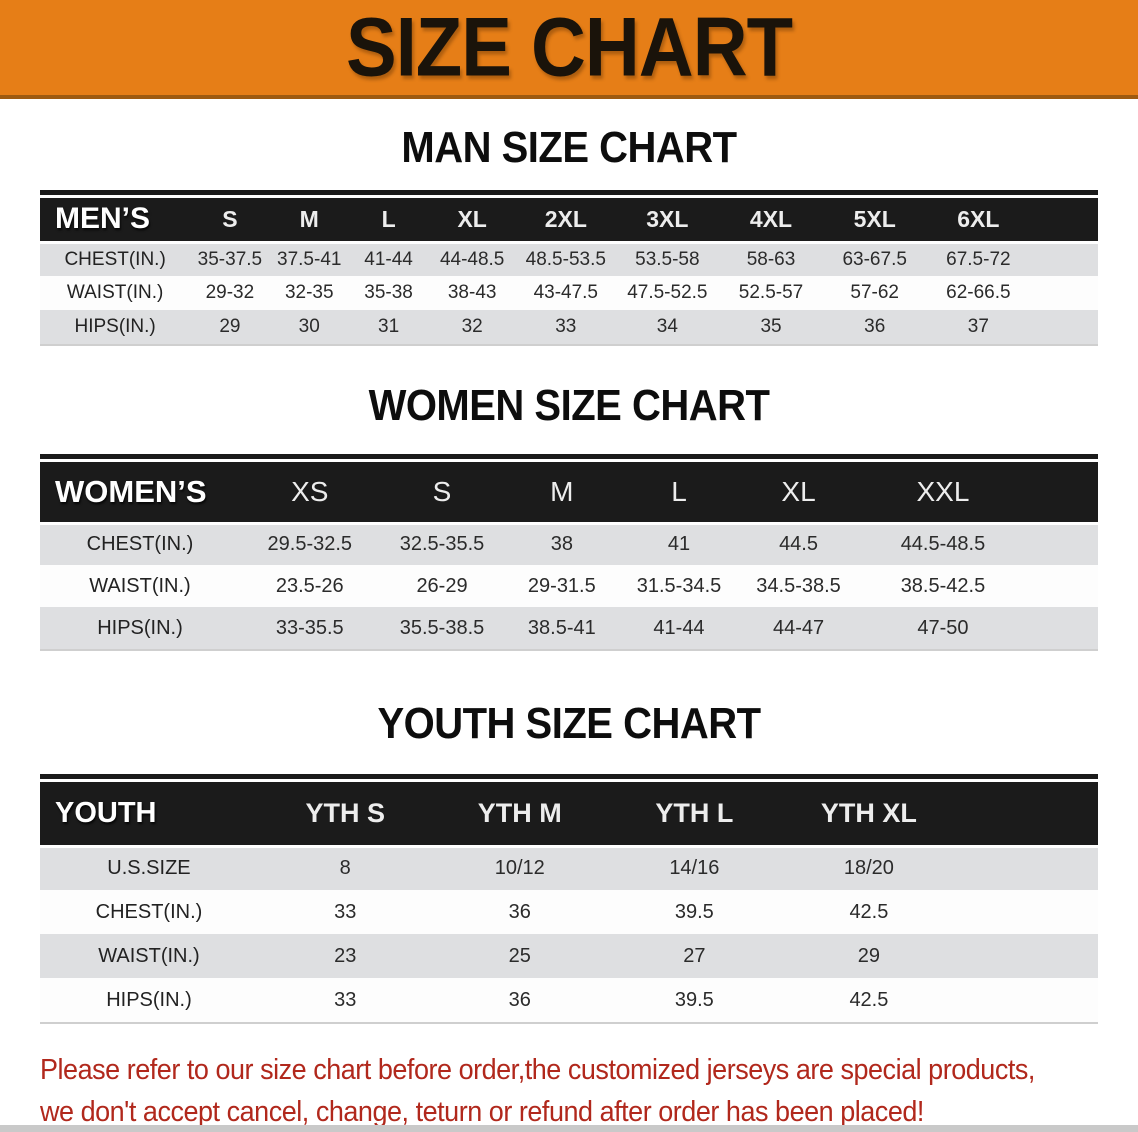 The image size is (1138, 1132). What do you see at coordinates (309, 292) in the screenshot?
I see `size-value-cell: 32-35` at bounding box center [309, 292].